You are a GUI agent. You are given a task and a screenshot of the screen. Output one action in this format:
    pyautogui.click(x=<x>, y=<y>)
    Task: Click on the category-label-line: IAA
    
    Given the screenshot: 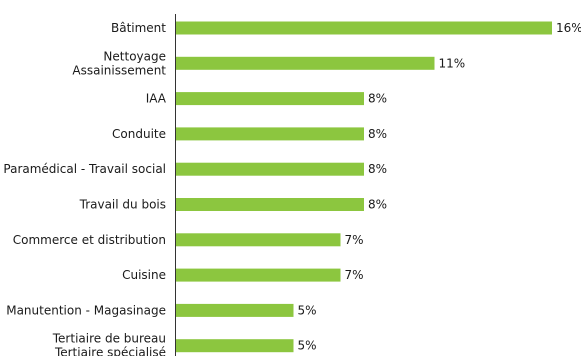 What is the action you would take?
    pyautogui.click(x=156, y=99)
    